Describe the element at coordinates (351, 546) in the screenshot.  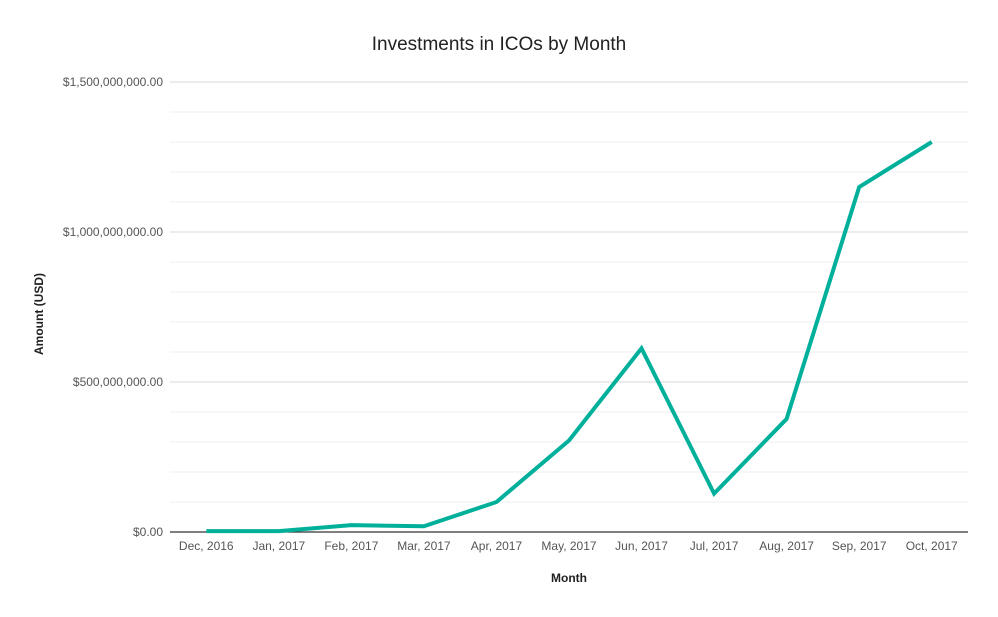
I see `x-tick-label: Feb, 2017` at that location.